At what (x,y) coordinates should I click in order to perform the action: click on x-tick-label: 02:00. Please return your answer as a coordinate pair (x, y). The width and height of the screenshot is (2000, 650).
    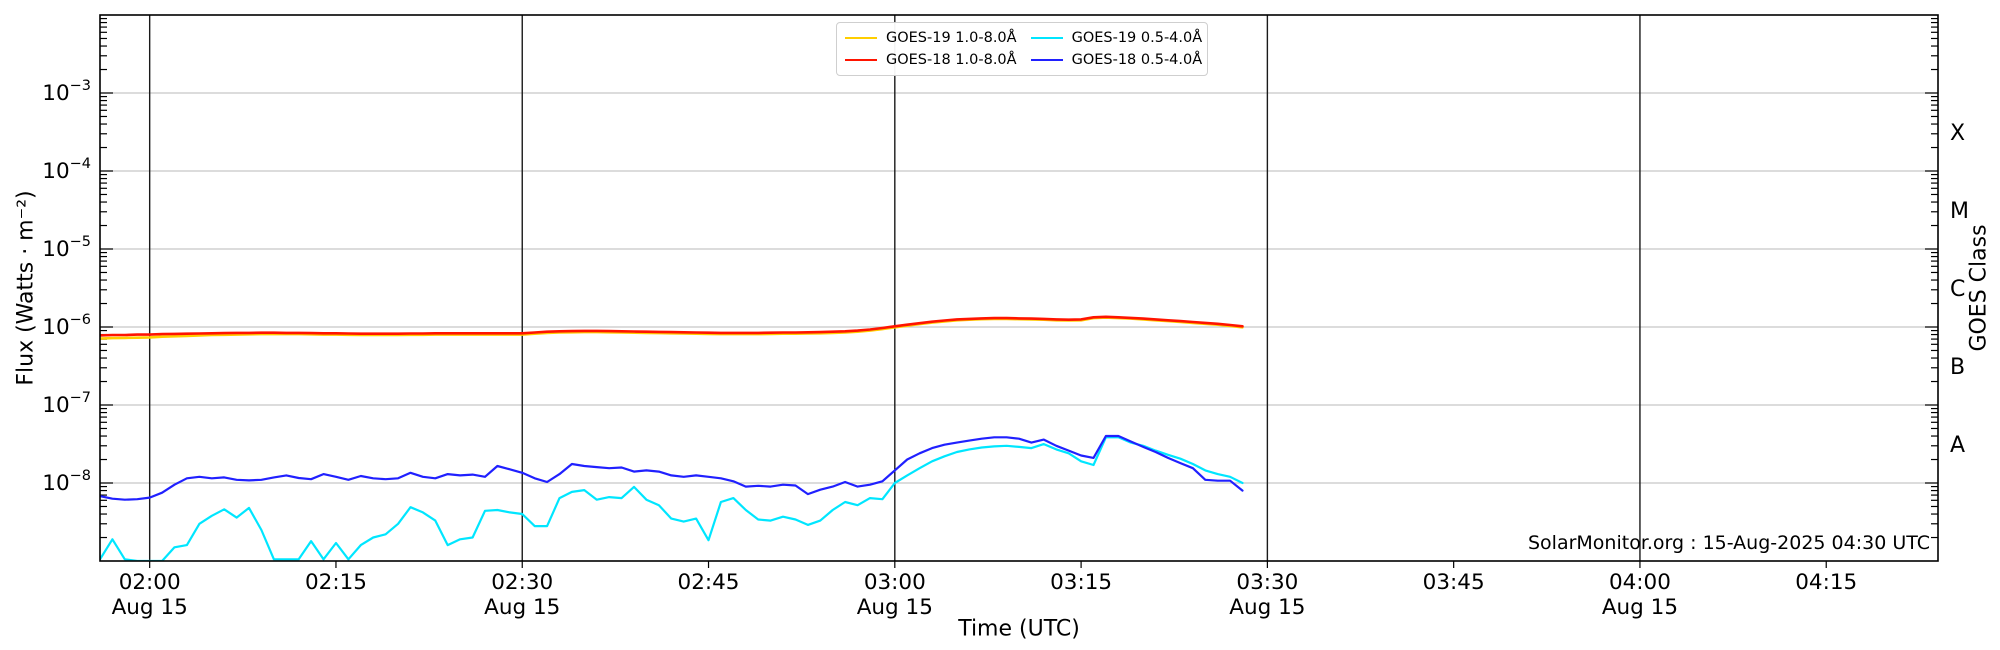
    Looking at the image, I should click on (150, 582).